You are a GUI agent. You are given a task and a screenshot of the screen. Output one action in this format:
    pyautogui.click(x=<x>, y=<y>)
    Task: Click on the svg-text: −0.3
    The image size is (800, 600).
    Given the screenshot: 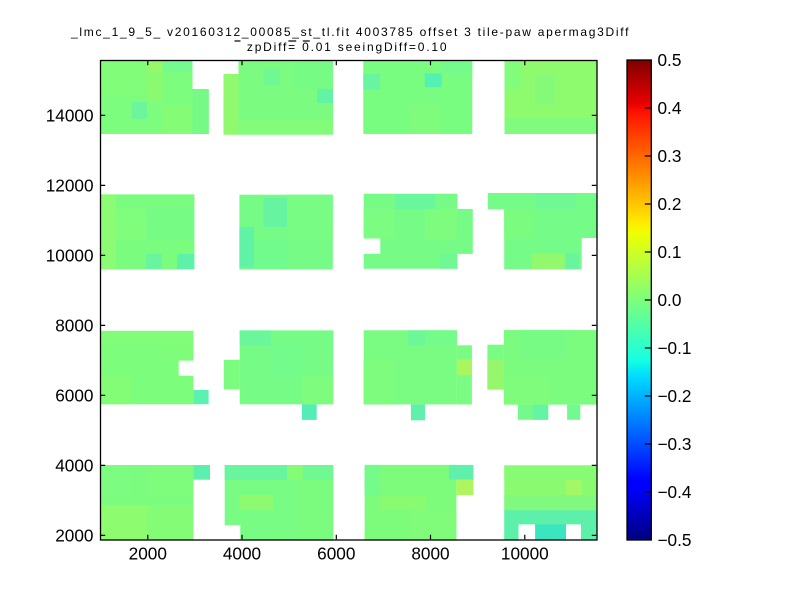 What is the action you would take?
    pyautogui.click(x=675, y=444)
    